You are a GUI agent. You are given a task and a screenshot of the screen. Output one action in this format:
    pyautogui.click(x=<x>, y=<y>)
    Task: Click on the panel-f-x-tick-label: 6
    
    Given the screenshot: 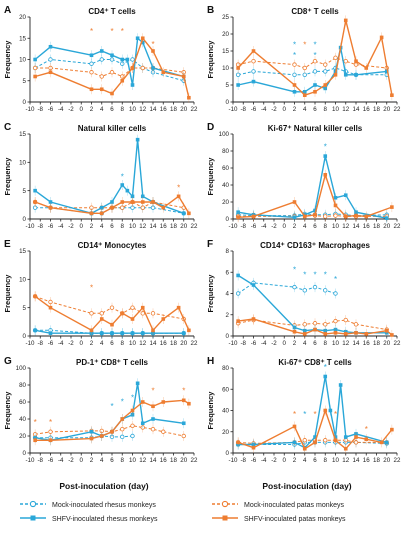 What is the action you would take?
    pyautogui.click(x=315, y=343)
    